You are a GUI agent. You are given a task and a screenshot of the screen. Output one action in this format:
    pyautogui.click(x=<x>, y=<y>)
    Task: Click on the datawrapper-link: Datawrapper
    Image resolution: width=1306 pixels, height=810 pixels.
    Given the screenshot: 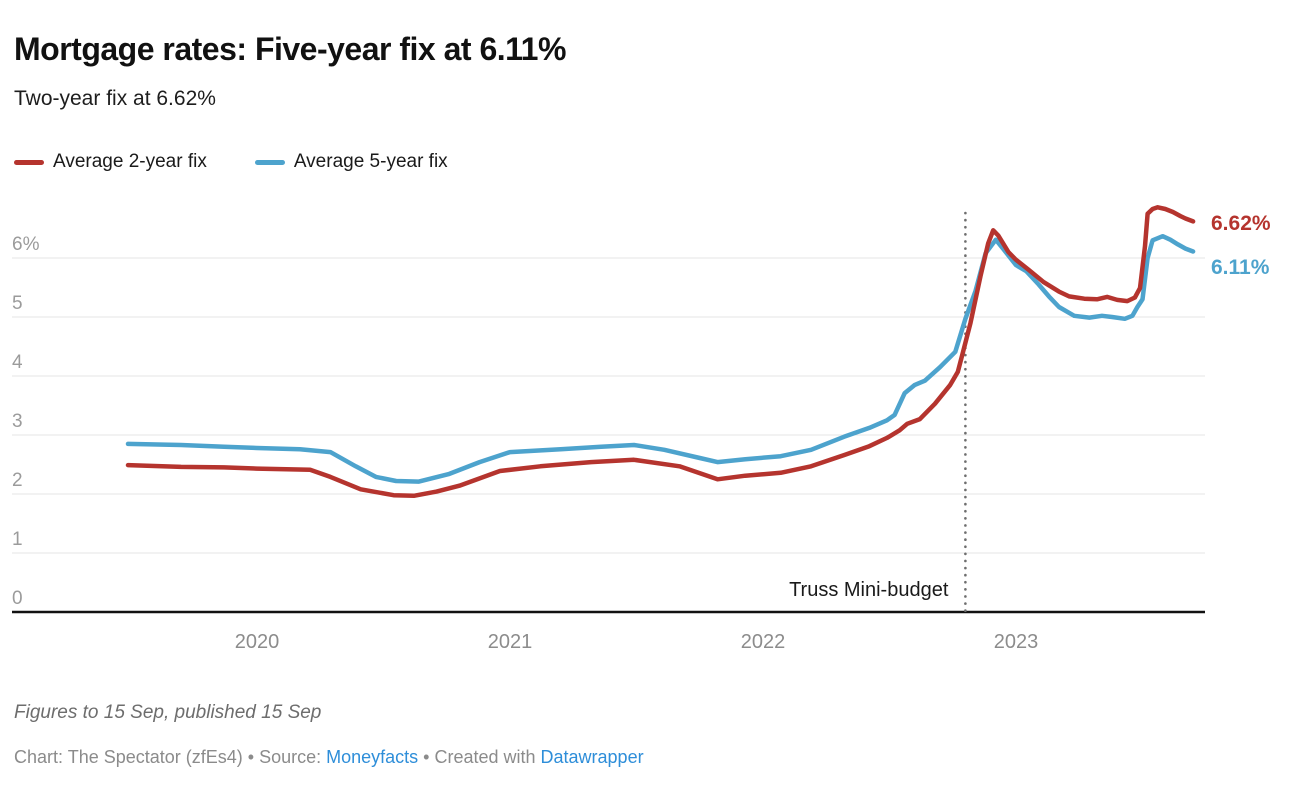 What is the action you would take?
    pyautogui.click(x=592, y=757)
    